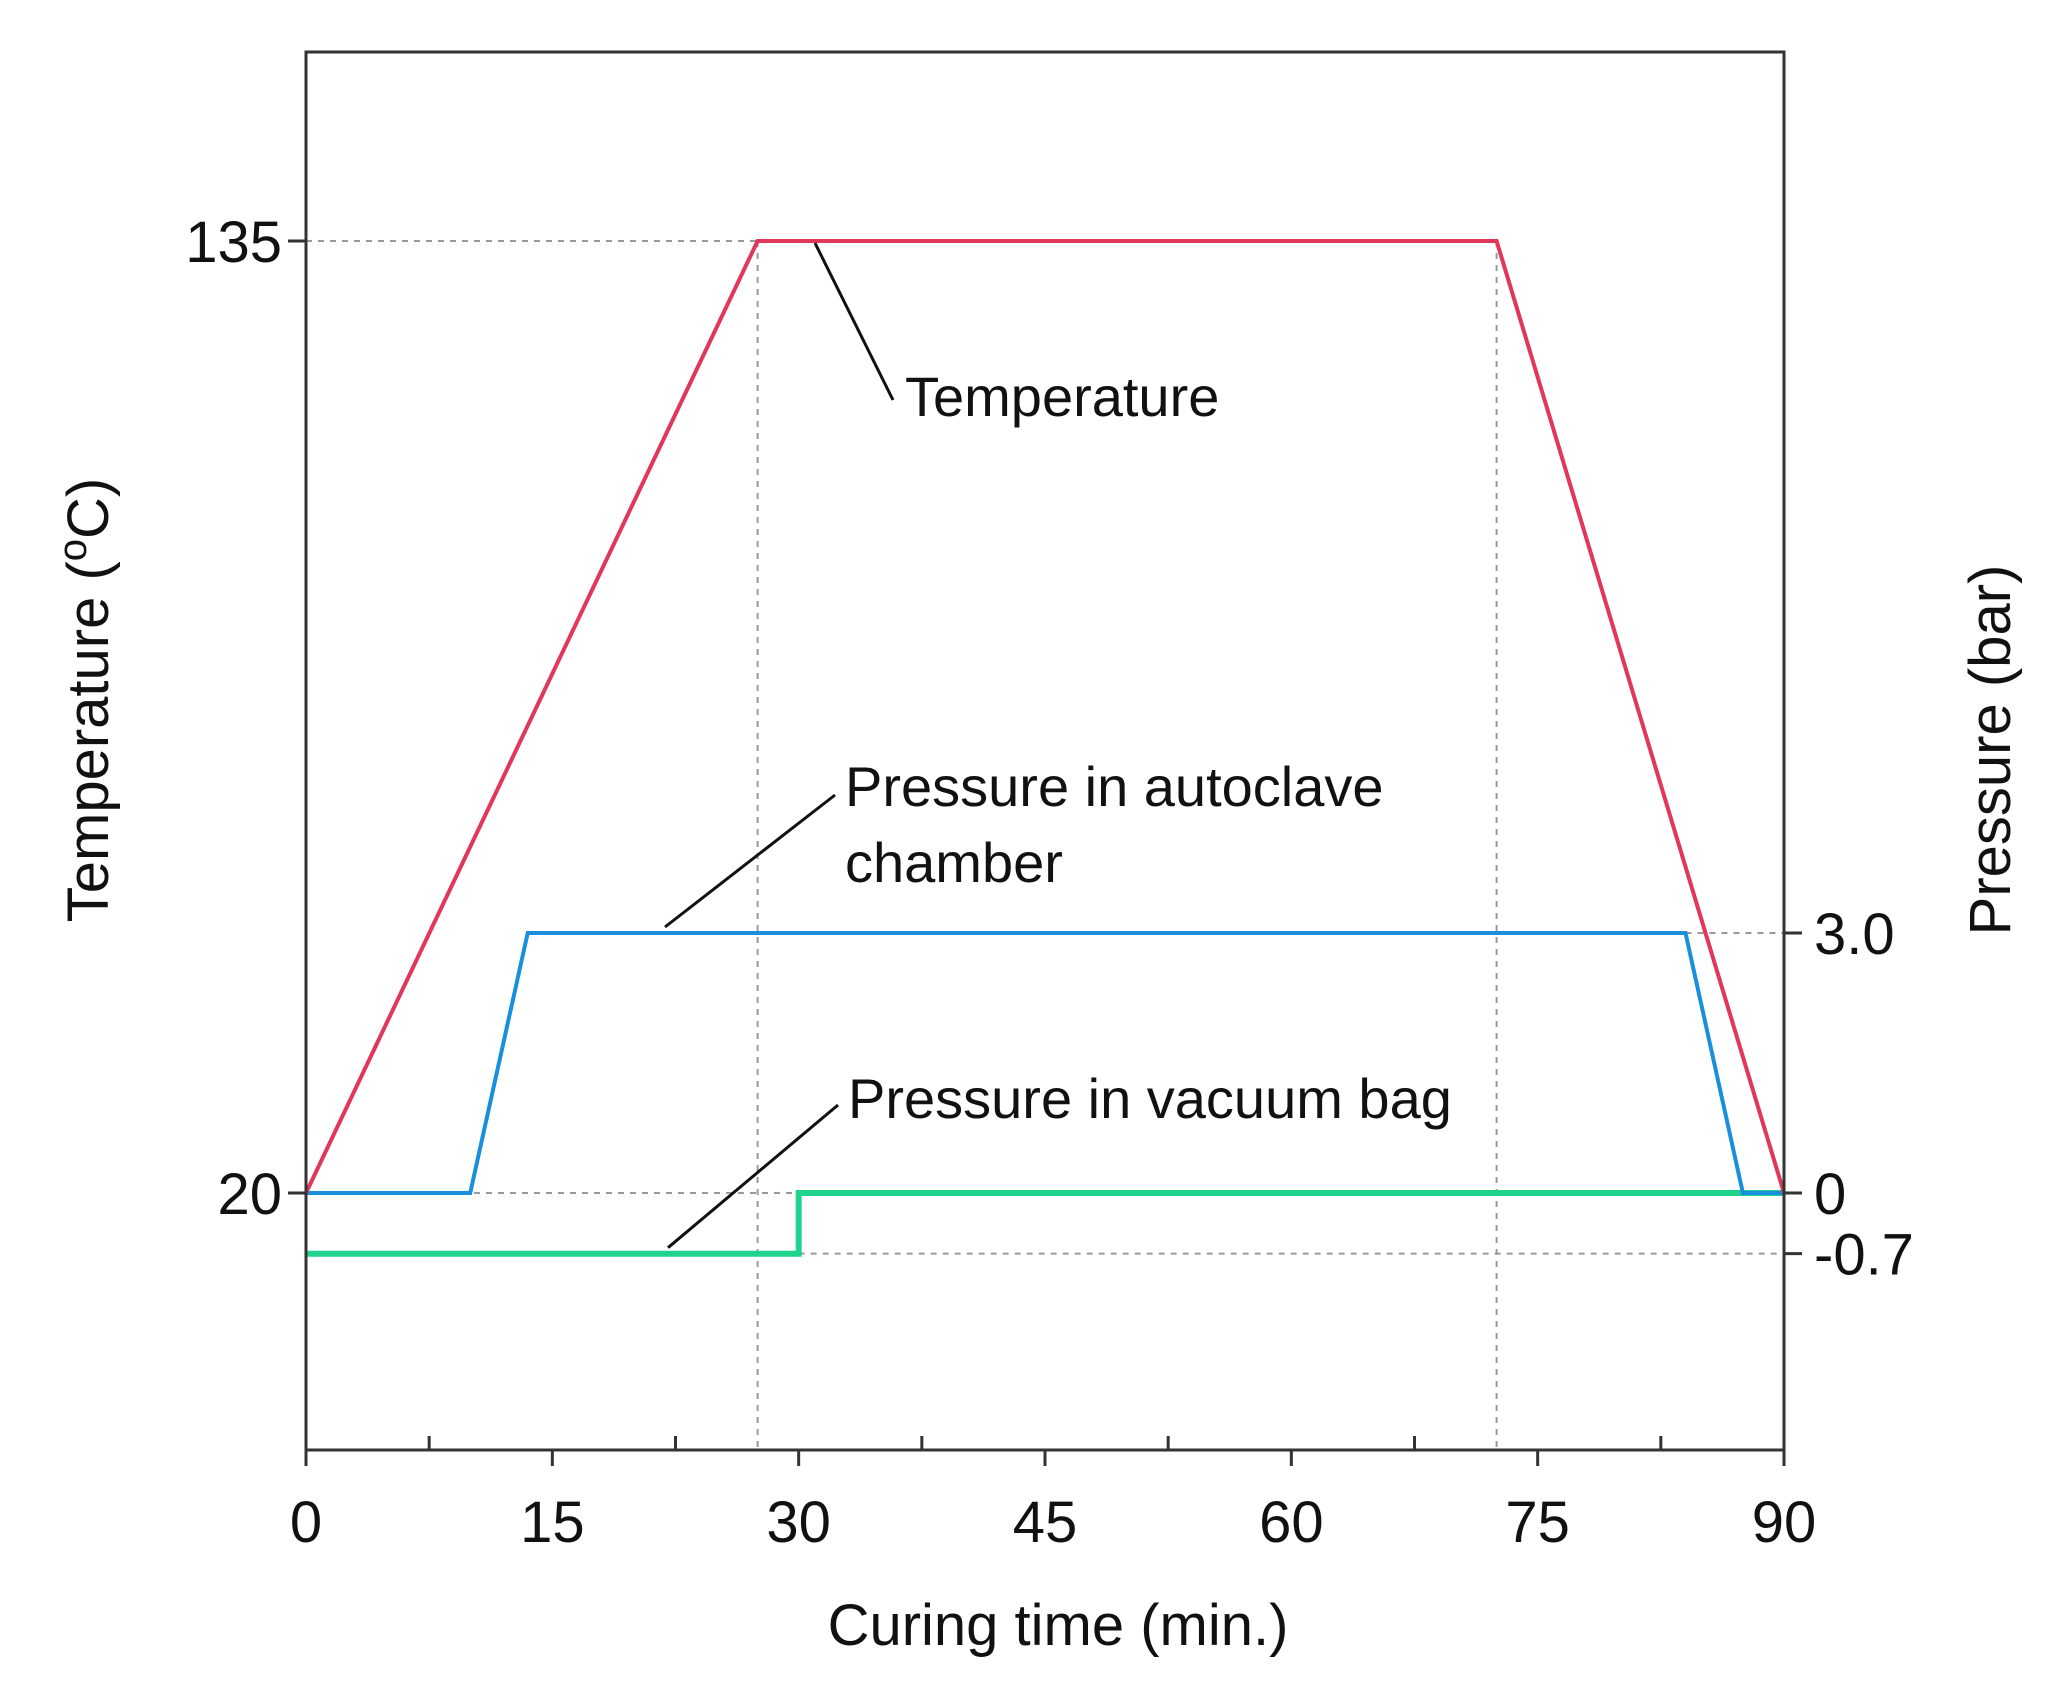 The width and height of the screenshot is (2063, 1704). I want to click on annotation-autoclave-line1: Pressure in autoclave, so click(1114, 786).